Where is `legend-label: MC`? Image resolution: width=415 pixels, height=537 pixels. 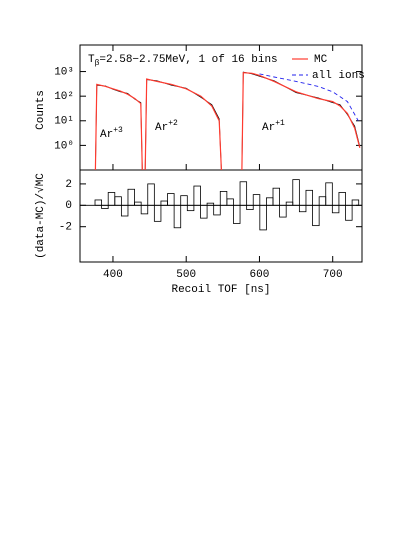 legend-label: MC is located at coordinates (321, 60).